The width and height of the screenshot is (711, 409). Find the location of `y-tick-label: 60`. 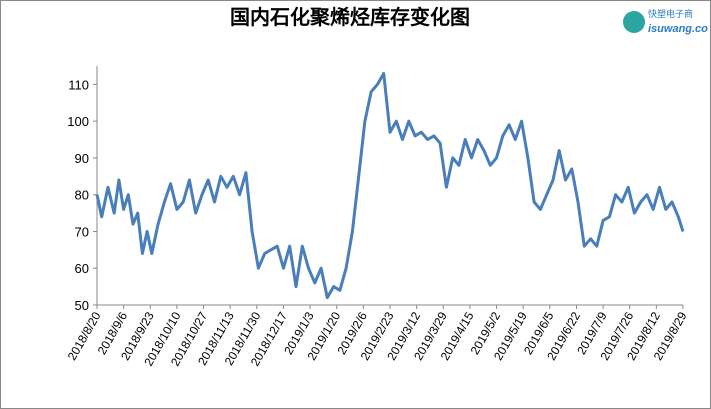

y-tick-label: 60 is located at coordinates (82, 268).